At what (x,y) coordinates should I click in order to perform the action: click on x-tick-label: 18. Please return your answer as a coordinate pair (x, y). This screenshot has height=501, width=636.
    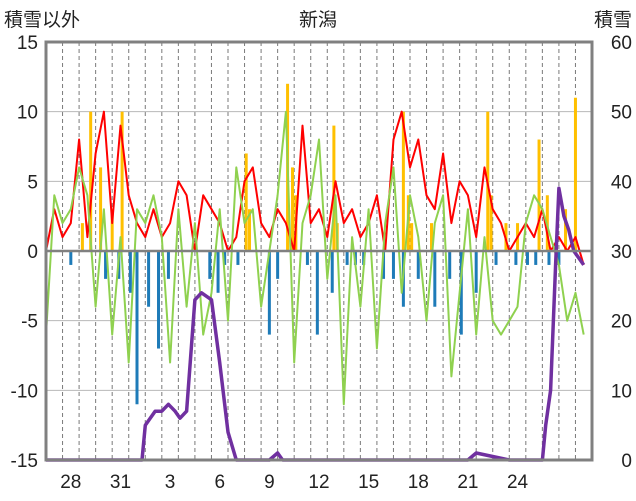
    Looking at the image, I should click on (418, 482).